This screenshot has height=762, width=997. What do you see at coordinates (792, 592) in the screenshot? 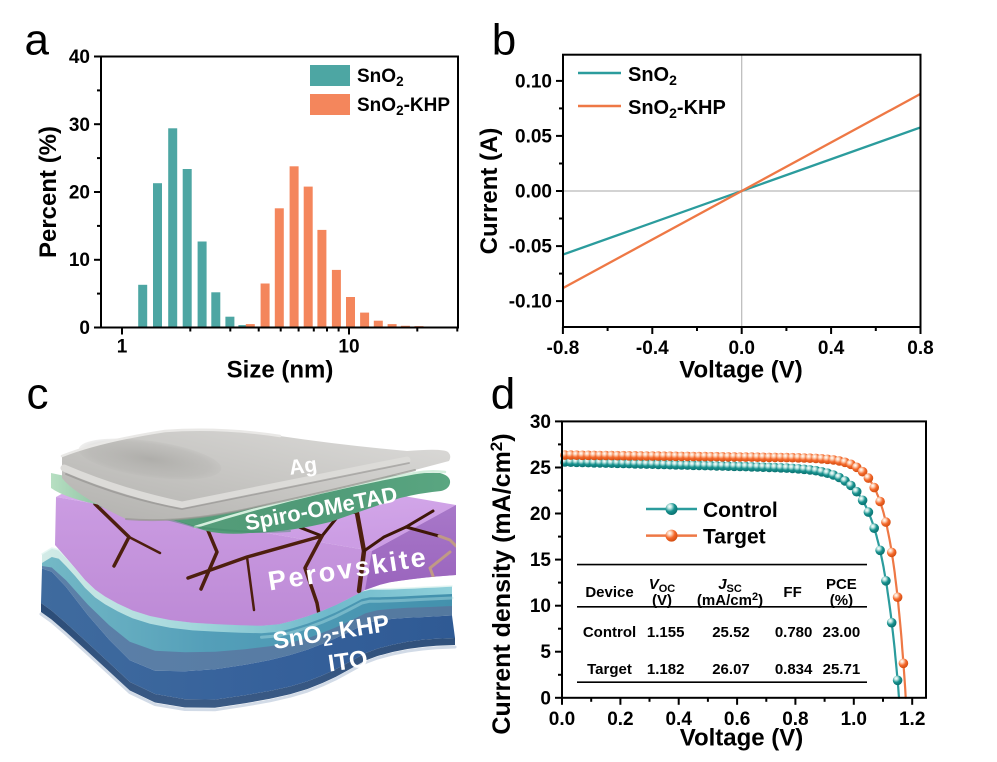
I see `svg-text: FF` at bounding box center [792, 592].